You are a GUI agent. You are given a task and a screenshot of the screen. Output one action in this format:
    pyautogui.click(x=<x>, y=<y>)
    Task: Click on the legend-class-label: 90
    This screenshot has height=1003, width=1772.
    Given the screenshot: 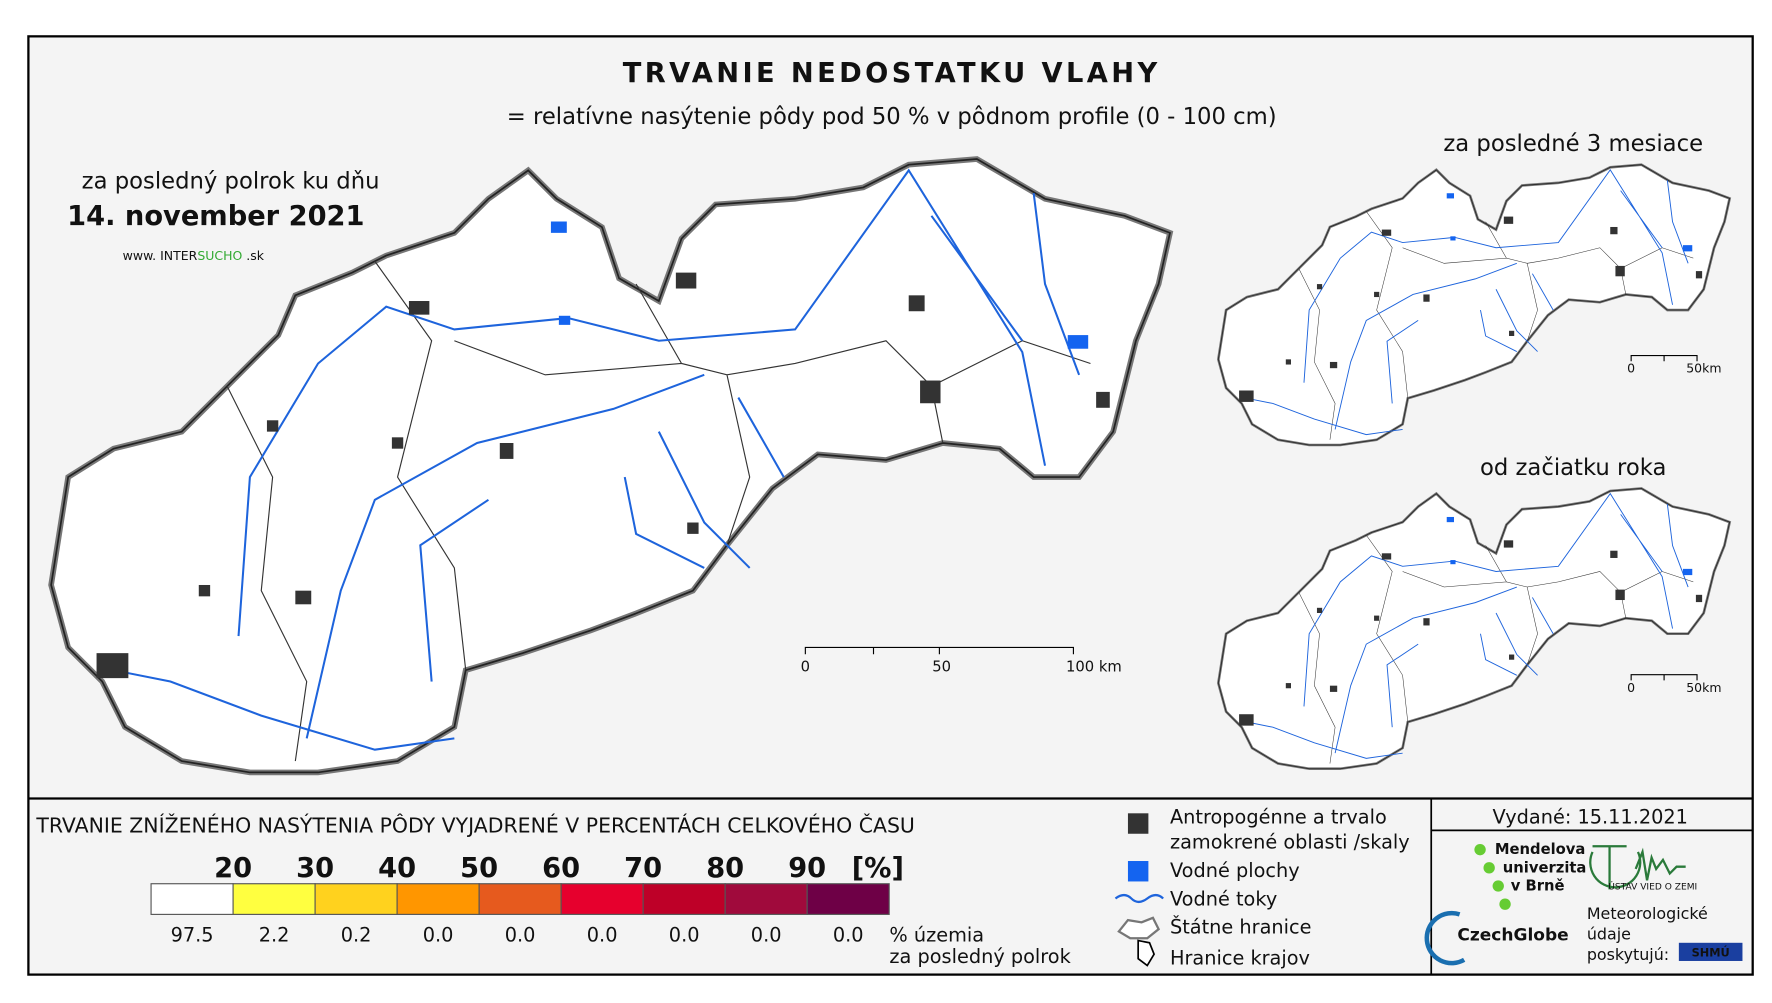 What is the action you would take?
    pyautogui.click(x=807, y=868)
    